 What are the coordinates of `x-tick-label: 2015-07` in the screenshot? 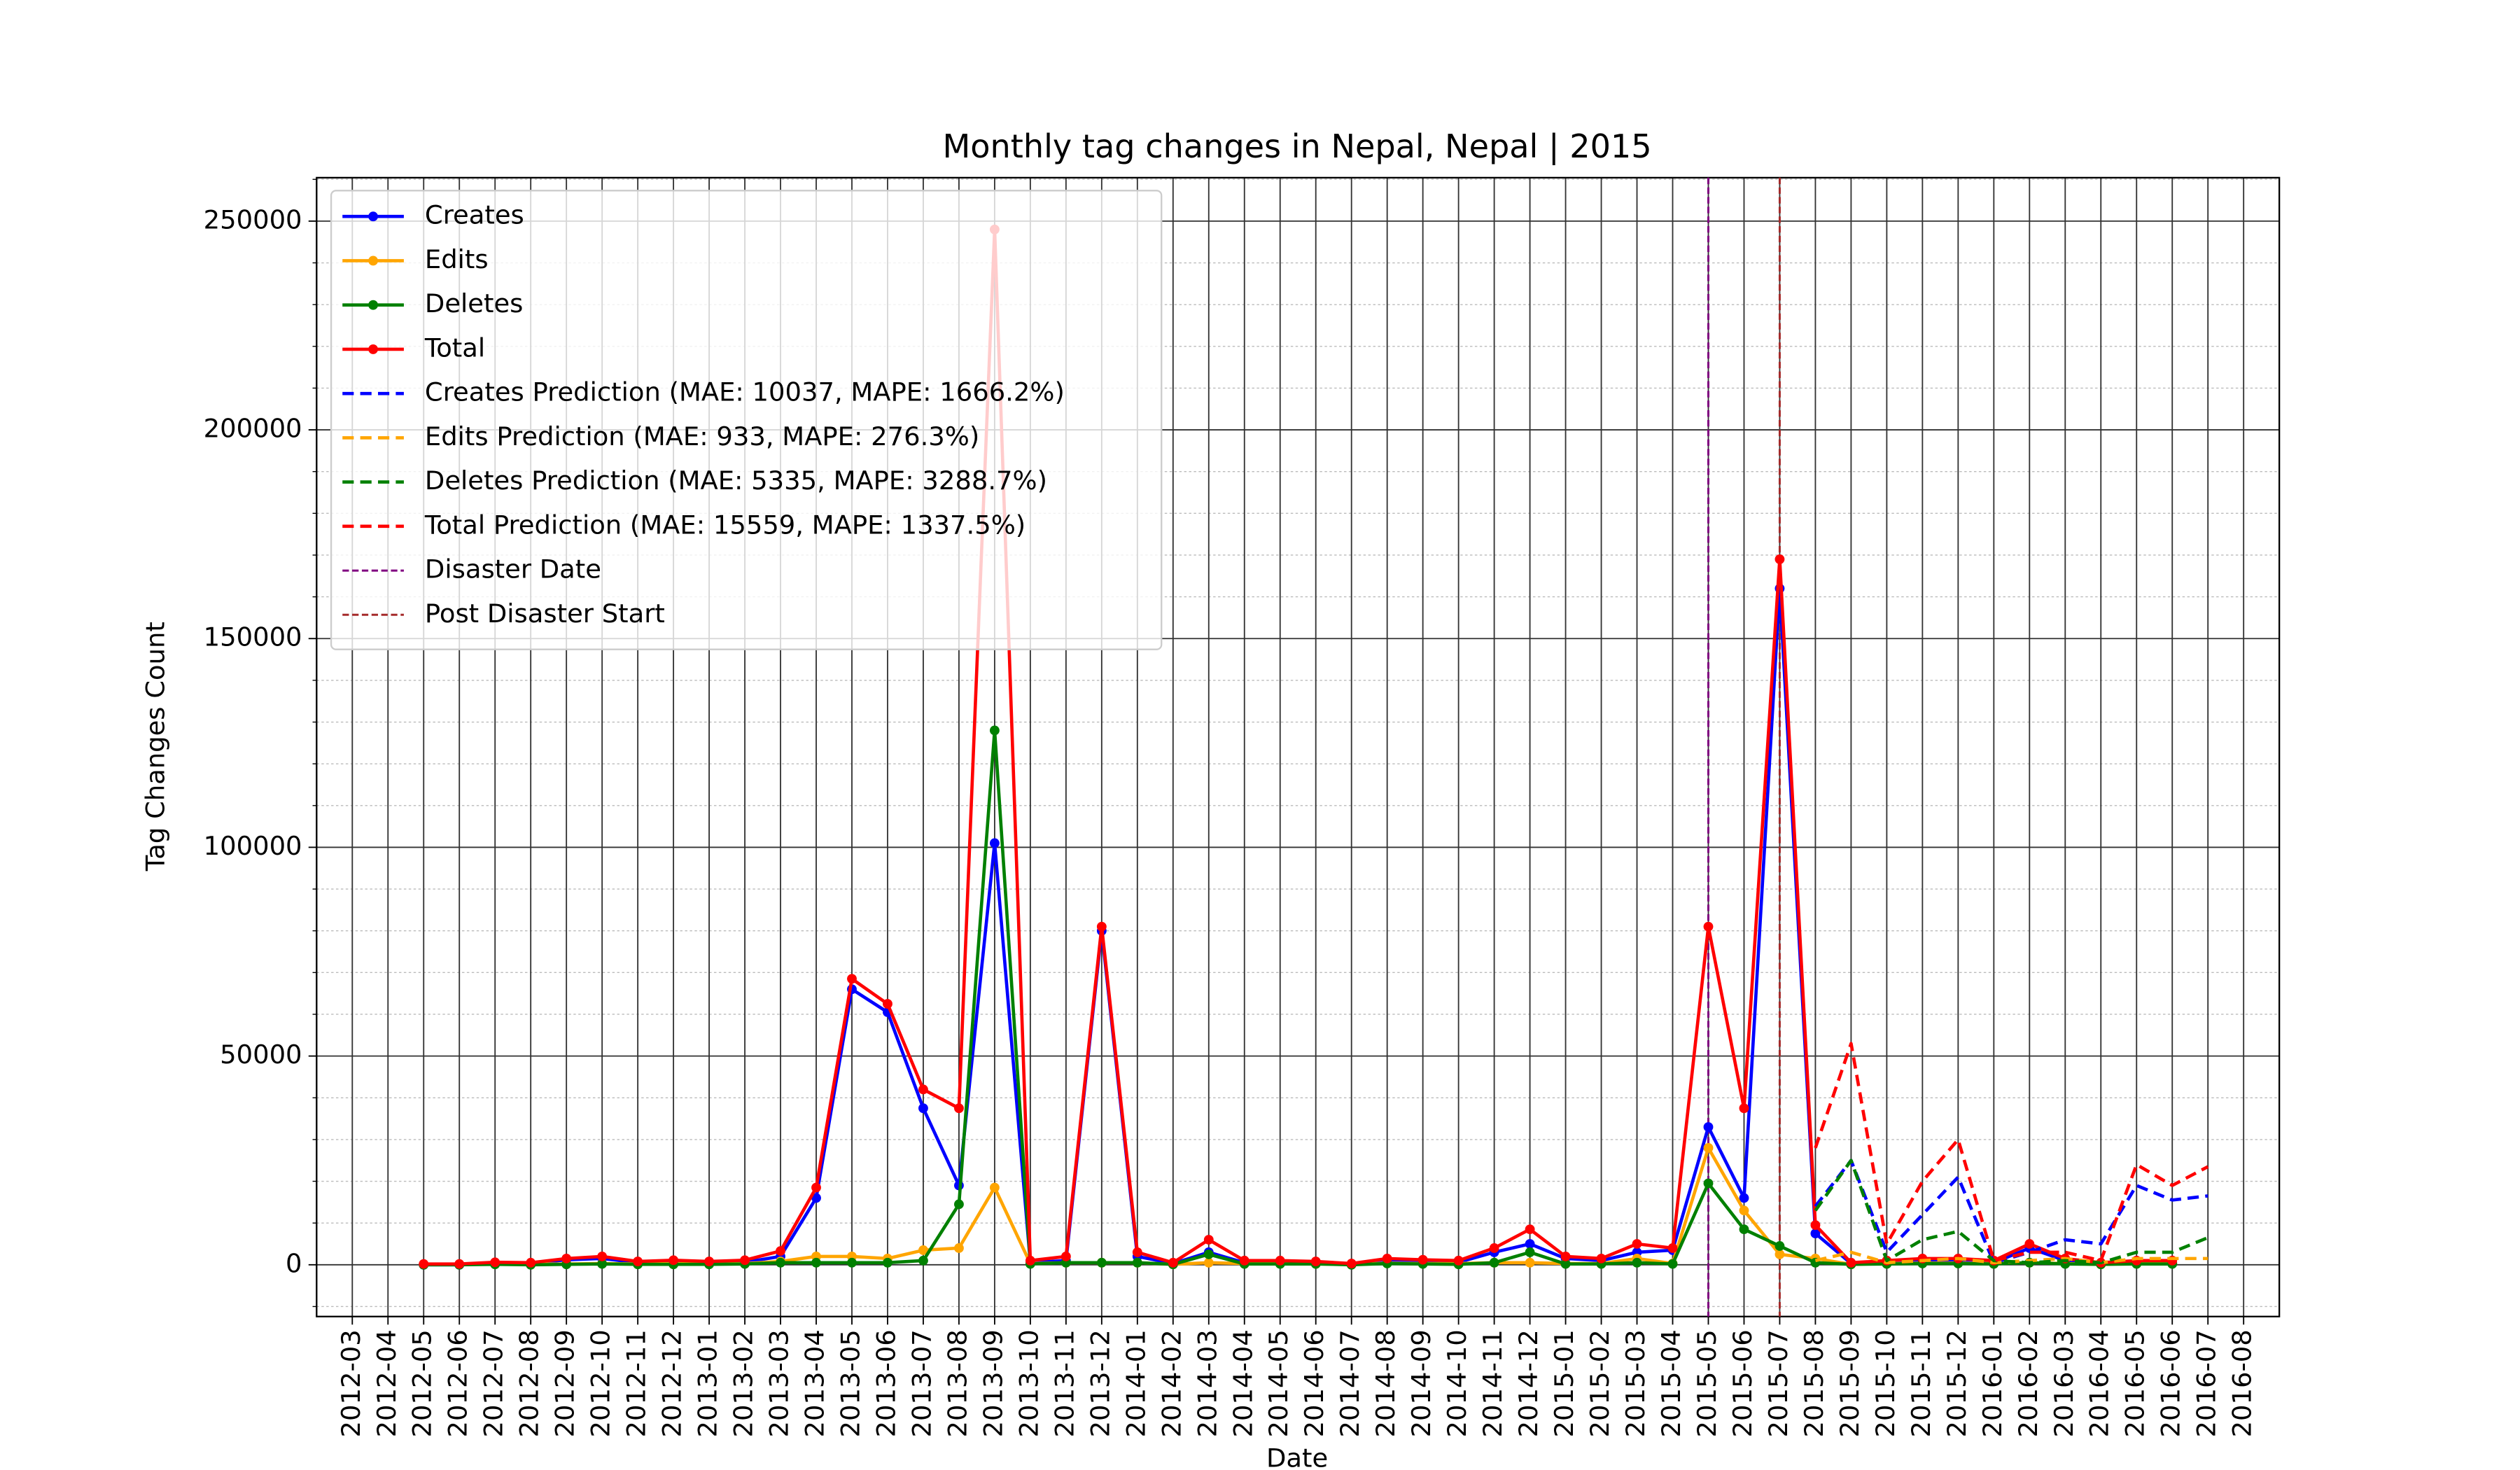 It's located at (1778, 1383).